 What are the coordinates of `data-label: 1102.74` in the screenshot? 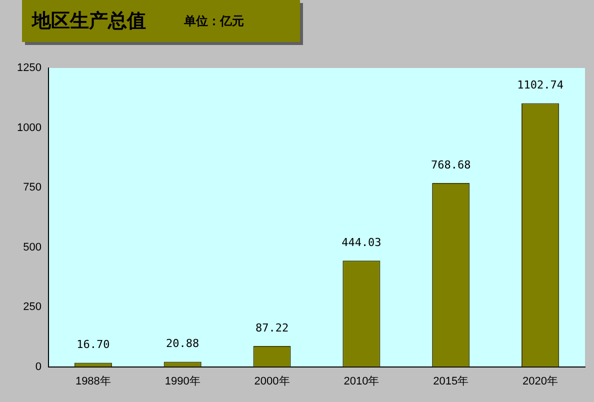 It's located at (540, 85).